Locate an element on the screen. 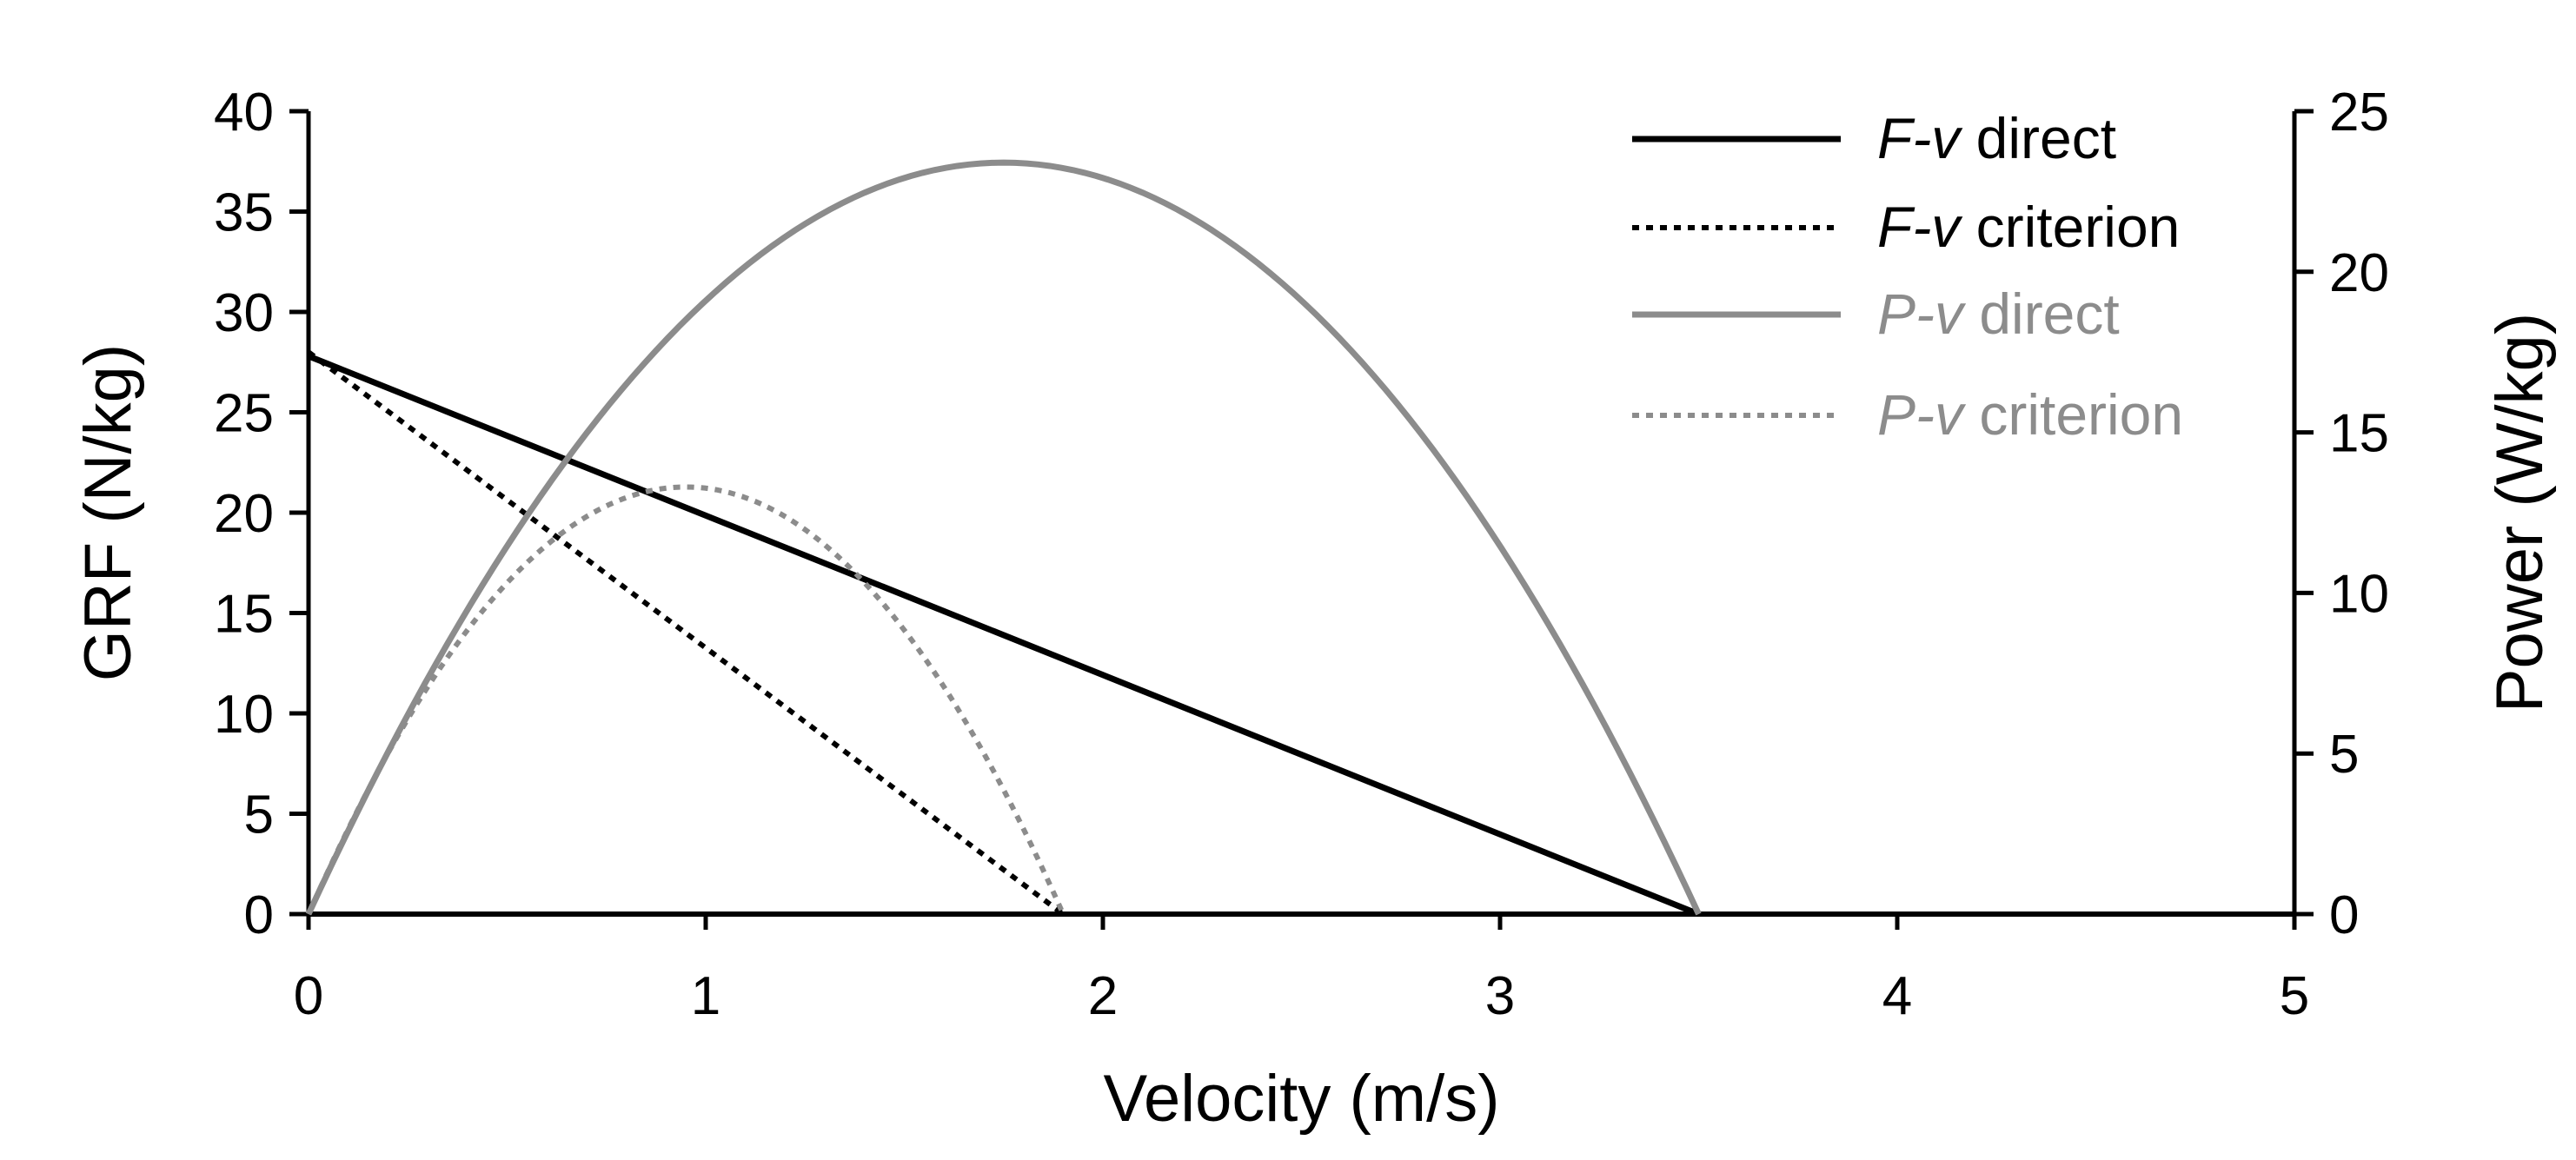  y2-tick-label: 5 is located at coordinates (2344, 755).